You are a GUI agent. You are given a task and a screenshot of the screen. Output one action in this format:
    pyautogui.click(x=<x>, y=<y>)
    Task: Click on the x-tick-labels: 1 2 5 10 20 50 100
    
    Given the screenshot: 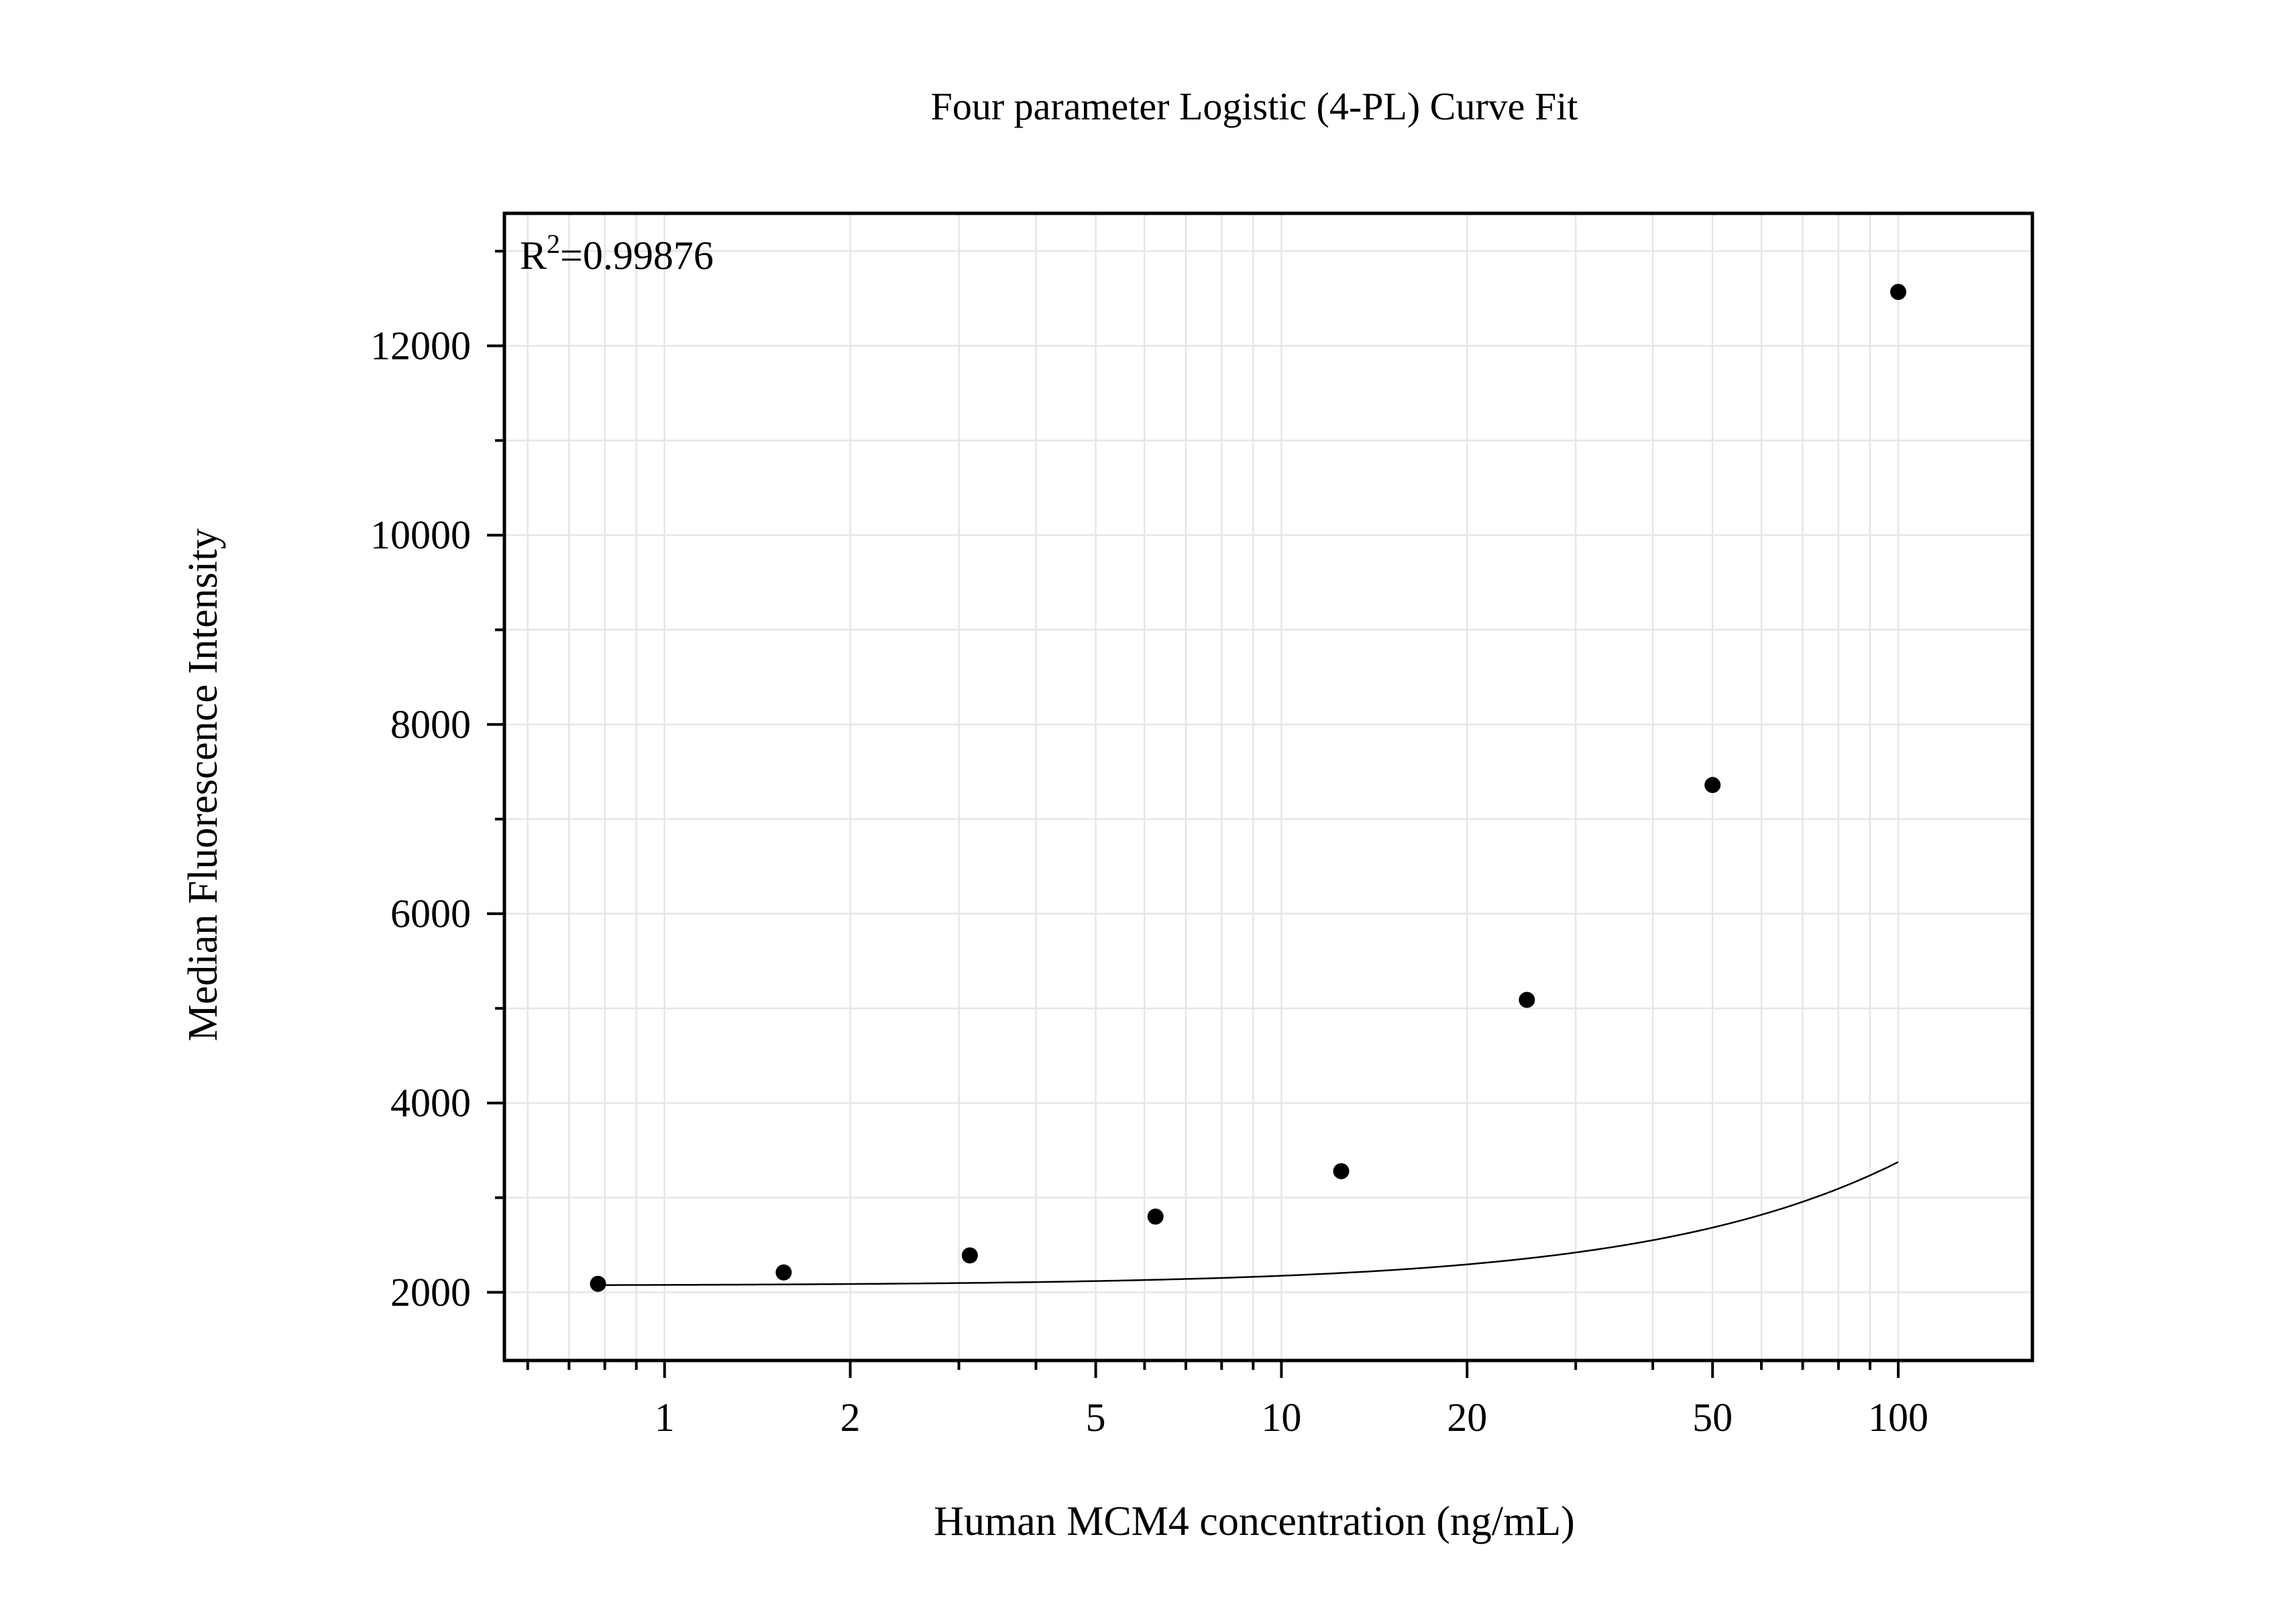 What is the action you would take?
    pyautogui.click(x=1291, y=1418)
    